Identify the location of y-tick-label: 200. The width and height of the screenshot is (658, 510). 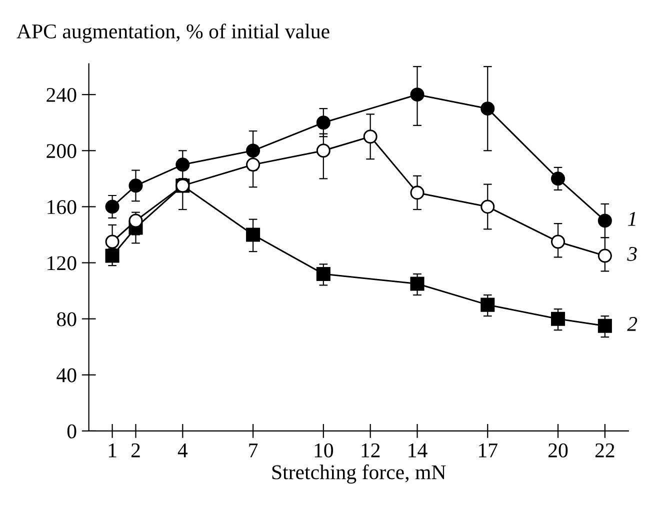
(61, 151).